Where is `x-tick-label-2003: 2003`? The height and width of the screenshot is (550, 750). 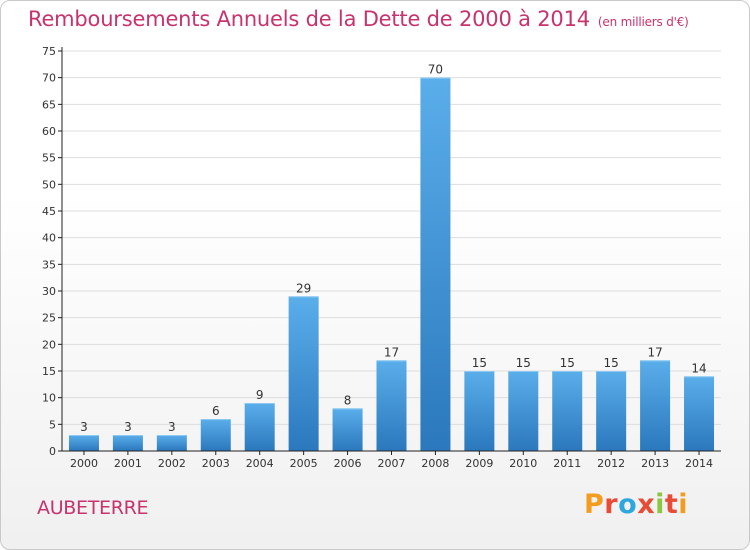 x-tick-label-2003: 2003 is located at coordinates (216, 463).